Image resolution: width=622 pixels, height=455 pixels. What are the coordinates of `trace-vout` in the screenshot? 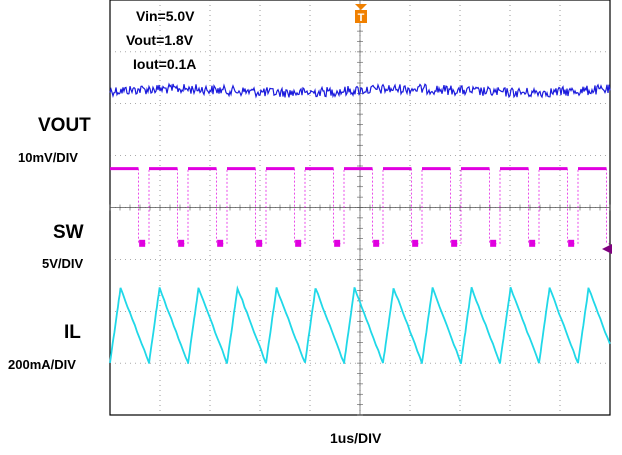 It's located at (360, 90).